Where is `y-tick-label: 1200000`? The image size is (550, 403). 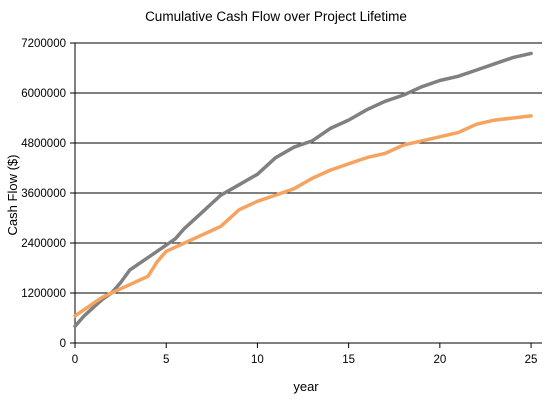 y-tick-label: 1200000 is located at coordinates (43, 294).